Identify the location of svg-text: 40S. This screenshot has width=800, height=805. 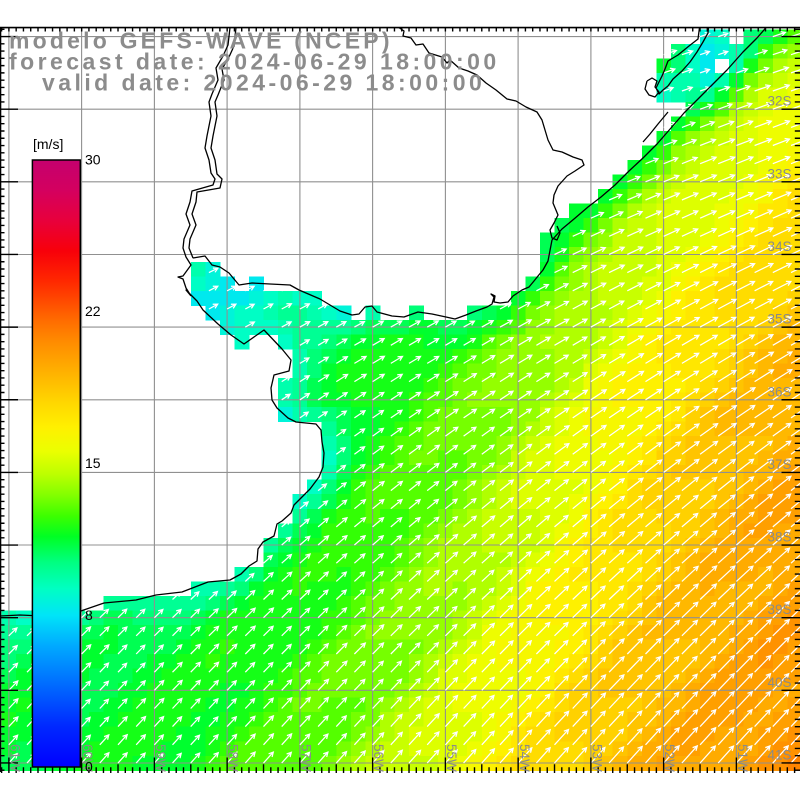
(779, 682).